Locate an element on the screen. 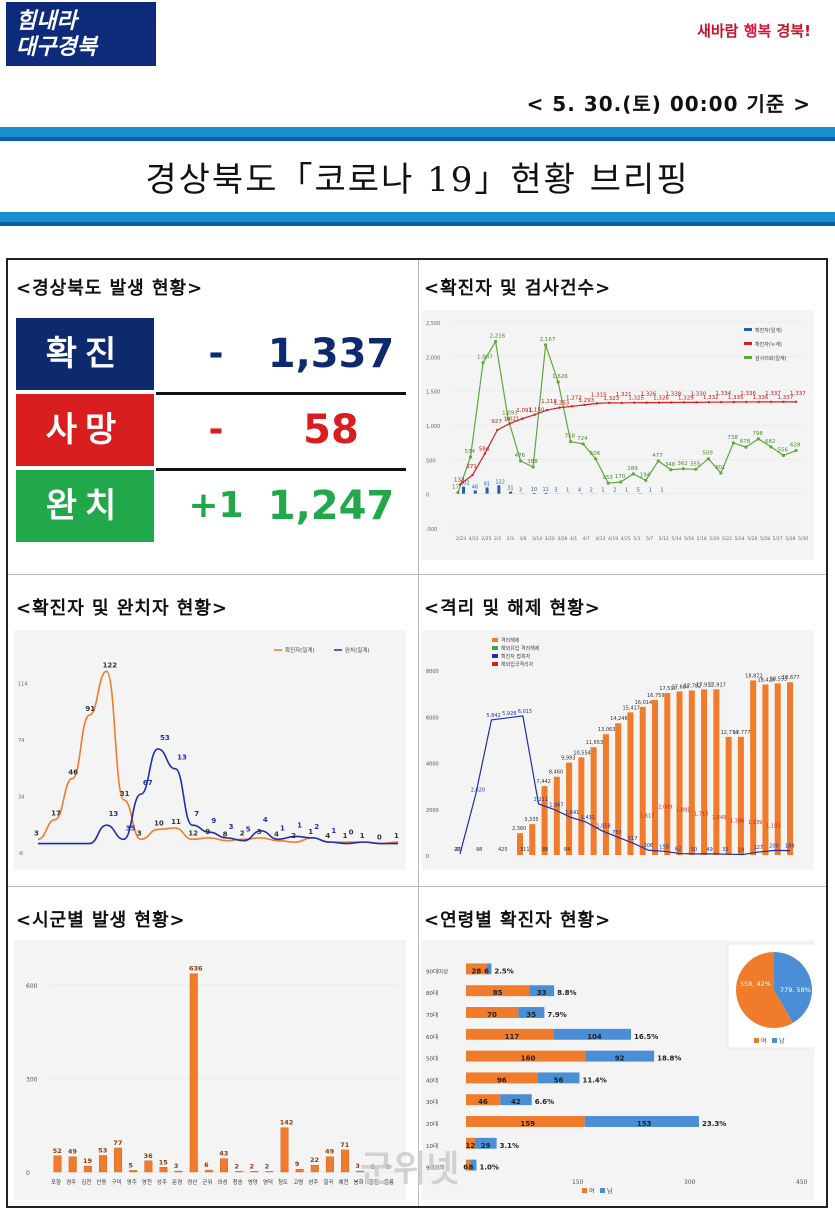  confirmed-label: 4 is located at coordinates (327, 836).